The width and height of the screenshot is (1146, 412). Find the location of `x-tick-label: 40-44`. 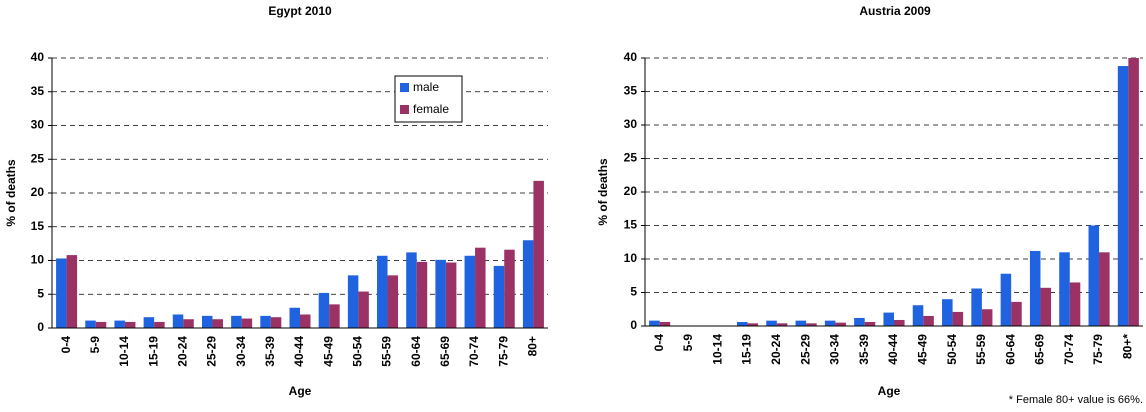

x-tick-label: 40-44 is located at coordinates (299, 351).